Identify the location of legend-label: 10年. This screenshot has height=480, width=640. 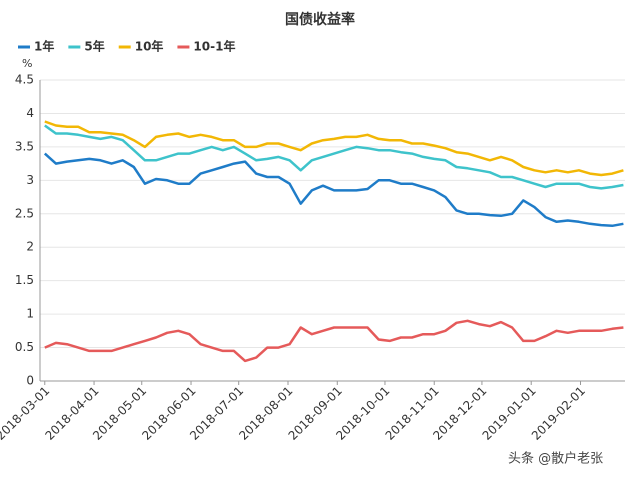
(149, 46).